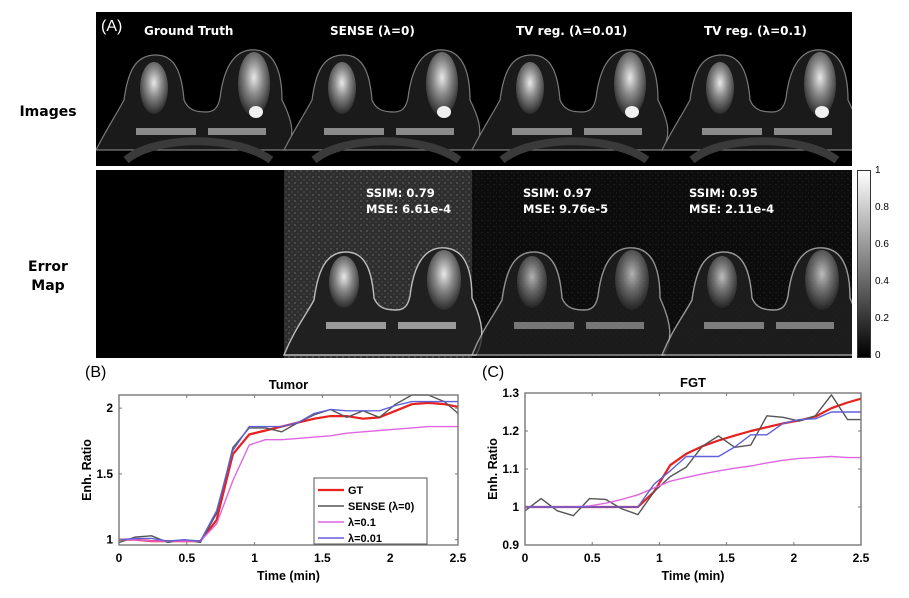 The height and width of the screenshot is (598, 909). Describe the element at coordinates (755, 31) in the screenshot. I see `column-title-tv-01: TV reg. (λ=0.1)` at that location.